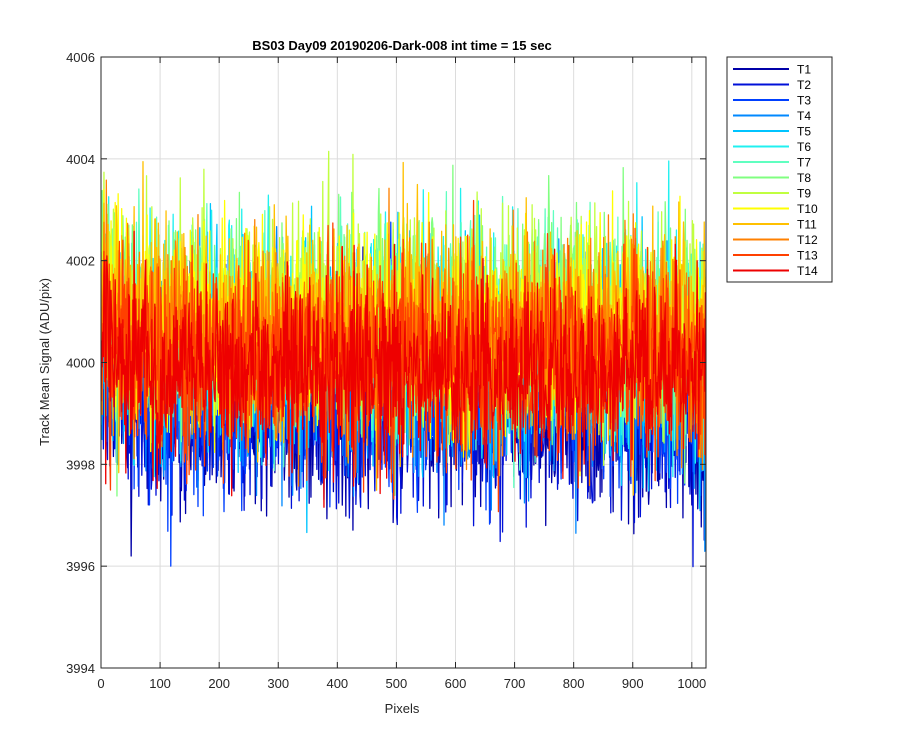  Describe the element at coordinates (691, 683) in the screenshot. I see `x-tick-label: 1000` at that location.